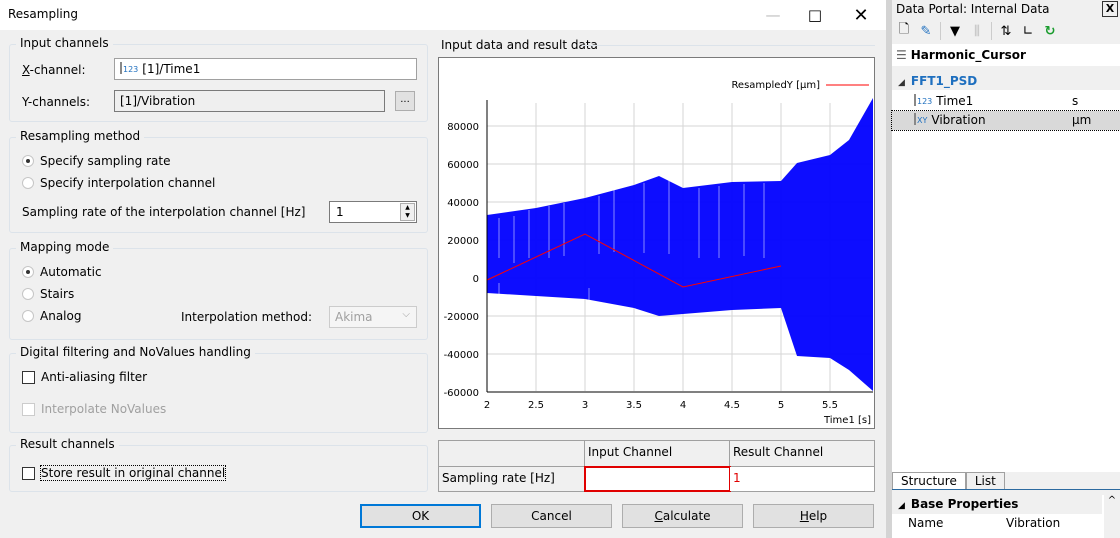 The height and width of the screenshot is (538, 1120). Describe the element at coordinates (407, 207) in the screenshot. I see `increment-arrow-icon: ▲` at that location.